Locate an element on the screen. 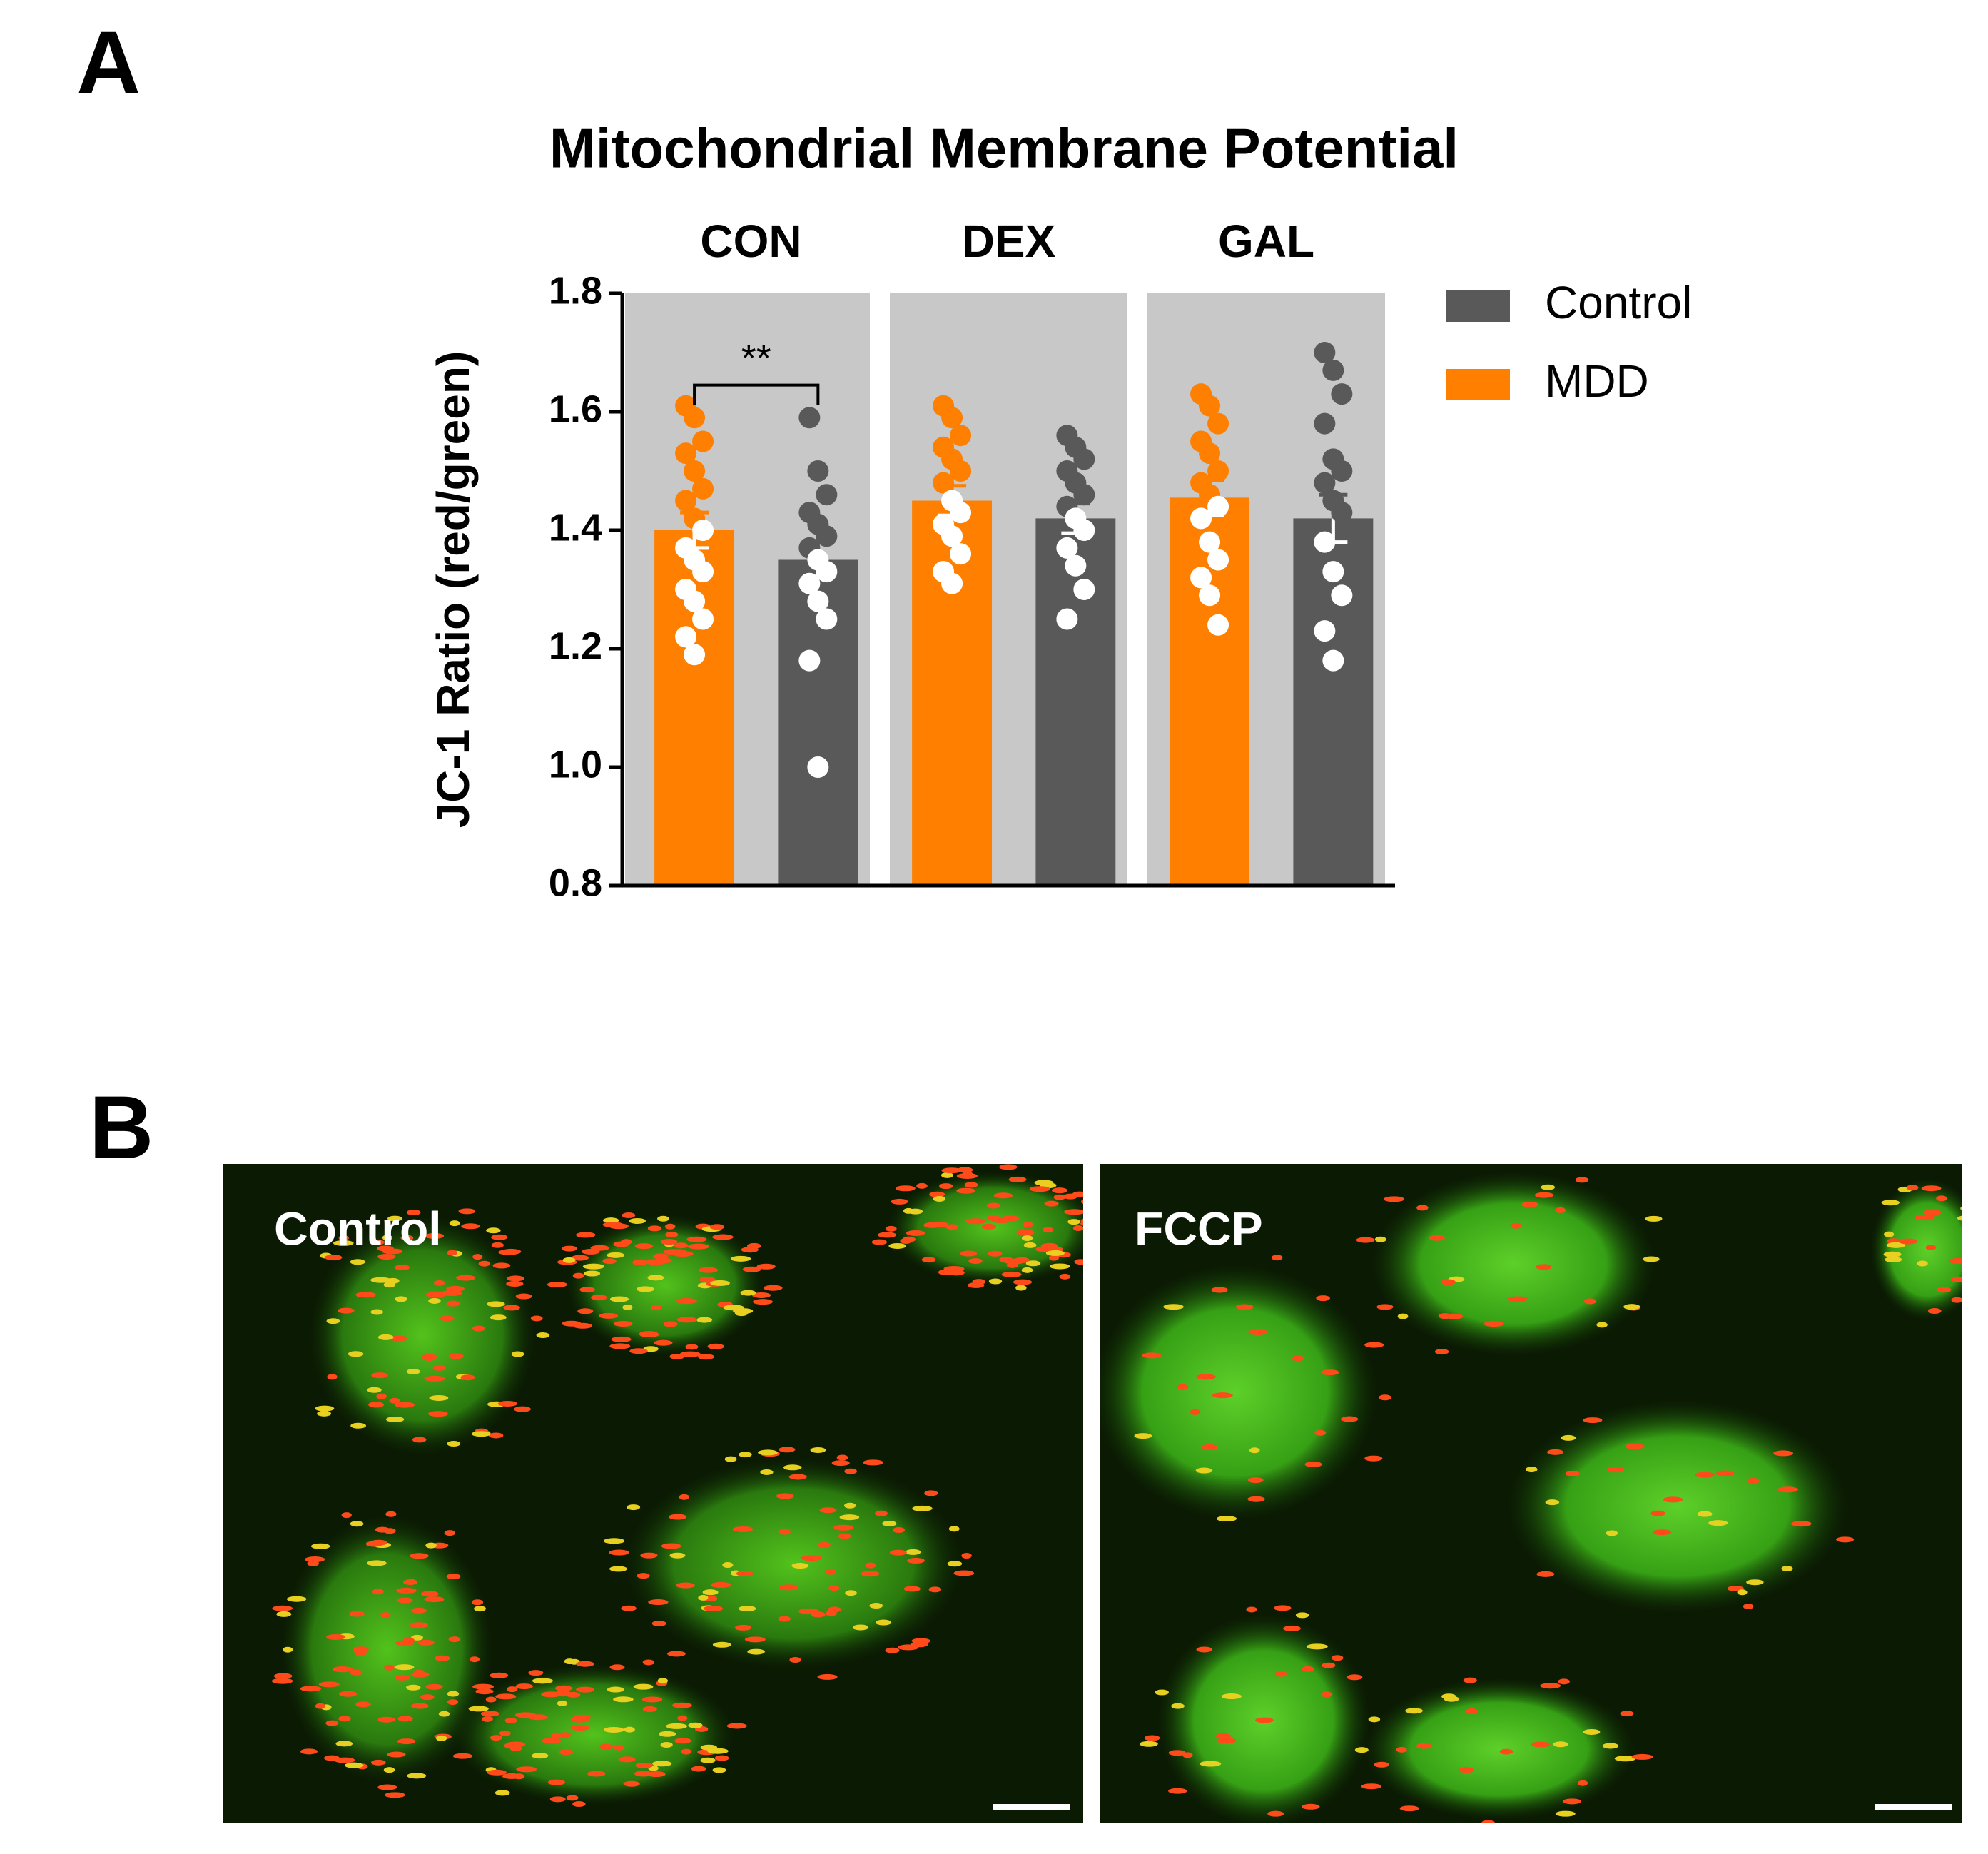  group-label: CON is located at coordinates (750, 241).